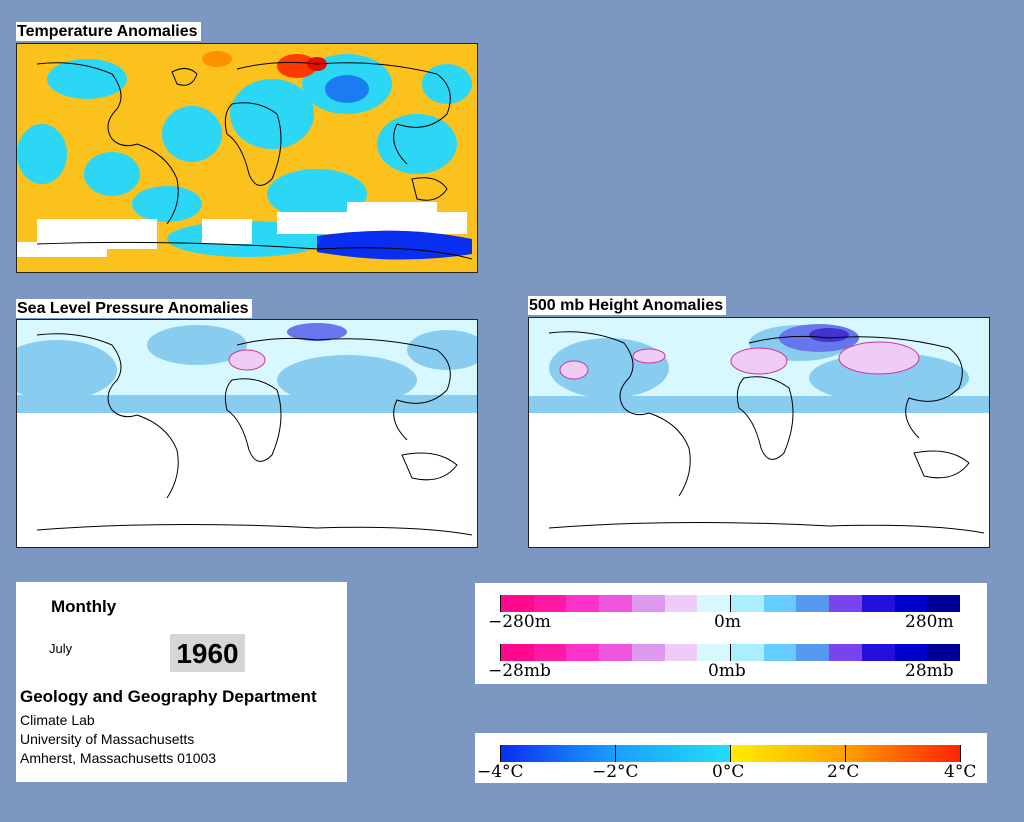  What do you see at coordinates (960, 772) in the screenshot?
I see `temperature-legend-max: 4°C` at bounding box center [960, 772].